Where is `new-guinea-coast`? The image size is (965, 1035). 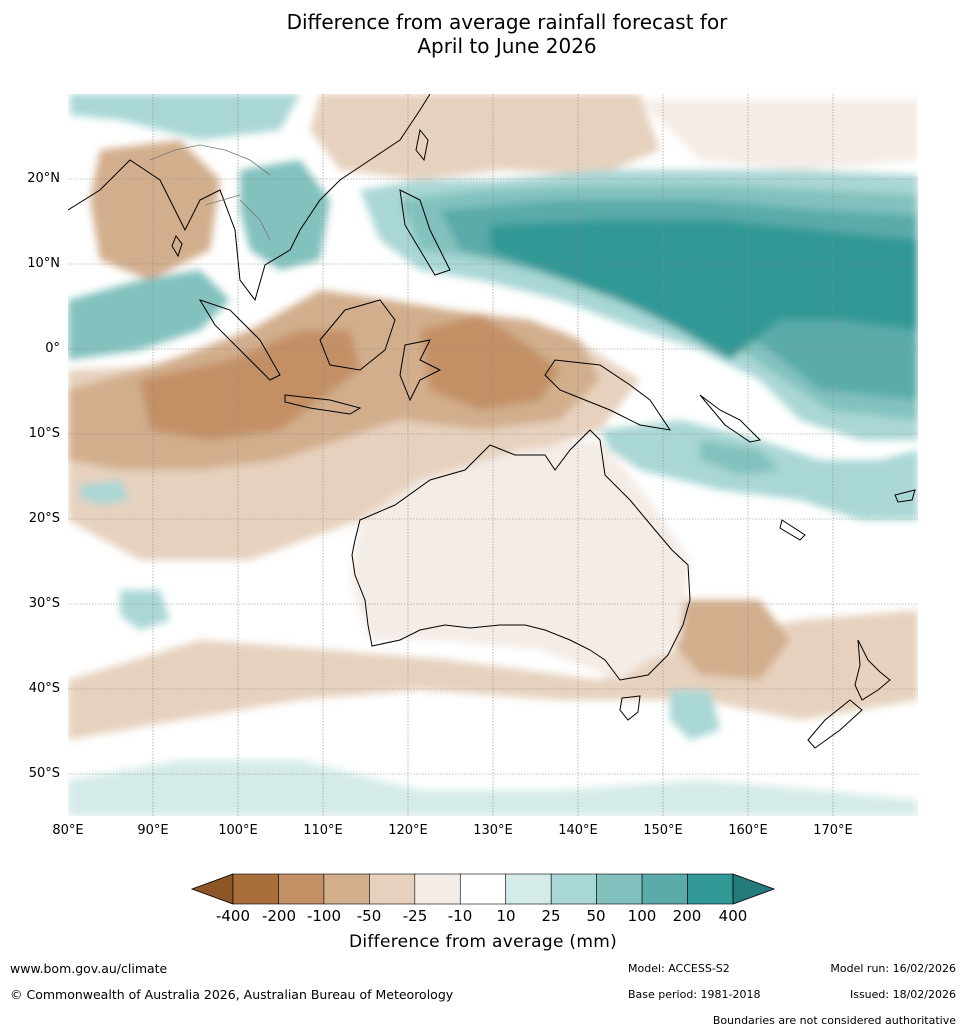
new-guinea-coast is located at coordinates (608, 395).